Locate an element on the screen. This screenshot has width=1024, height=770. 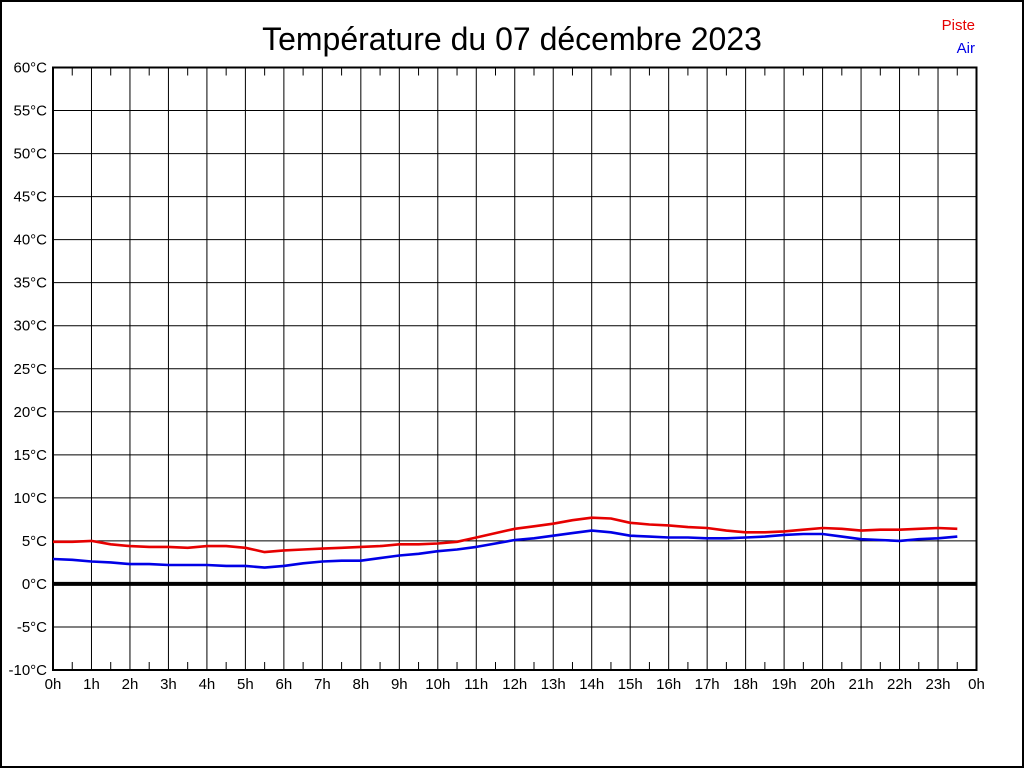
x-tick-label: 11h is located at coordinates (476, 684).